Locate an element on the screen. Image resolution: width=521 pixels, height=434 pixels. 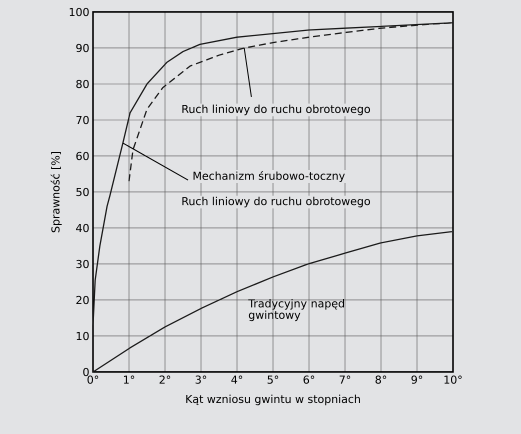
x-tick-label: 10° is located at coordinates (453, 380).